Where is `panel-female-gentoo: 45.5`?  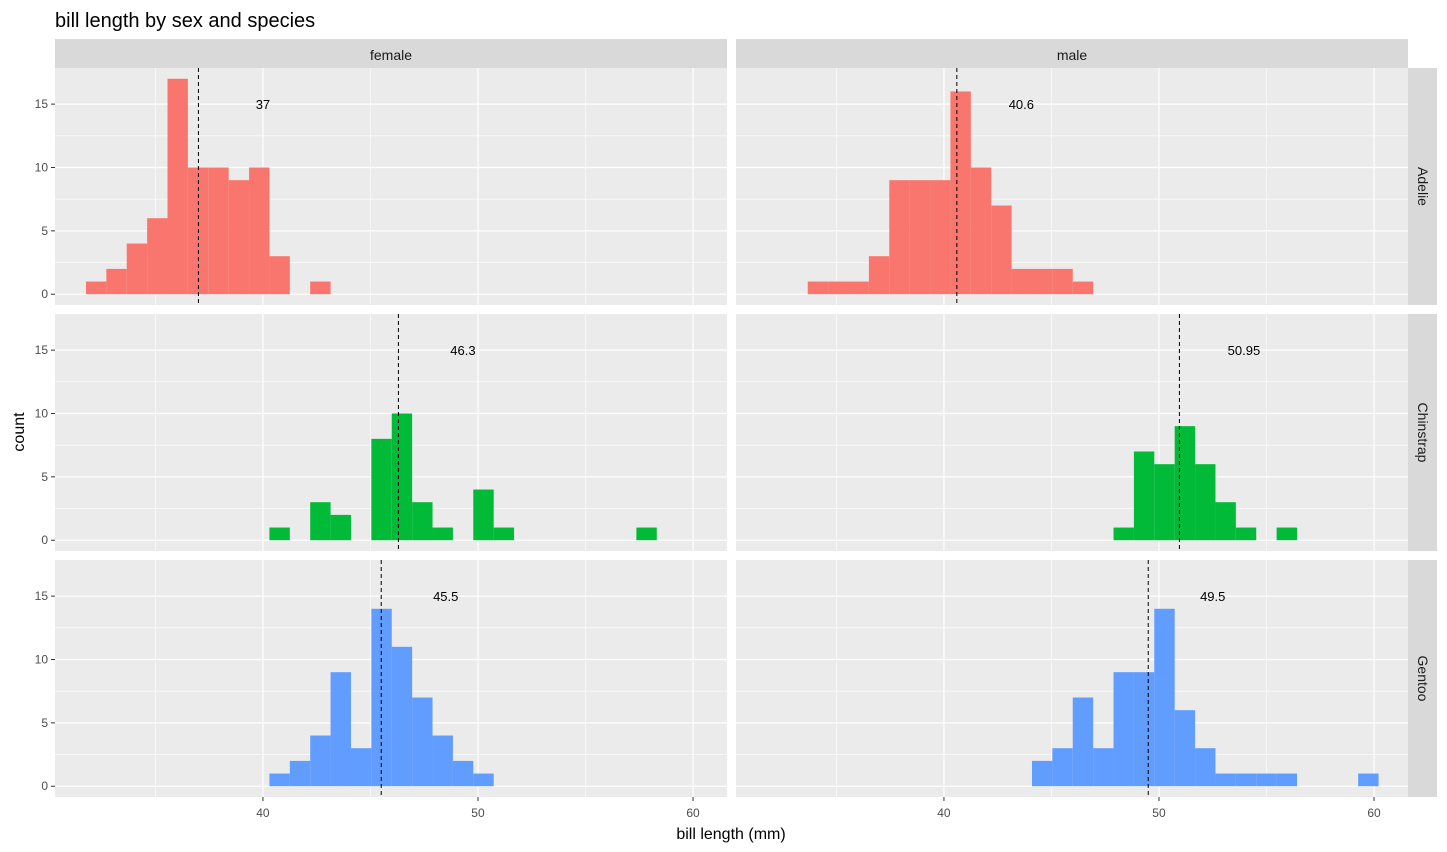 panel-female-gentoo: 45.5 is located at coordinates (391, 678).